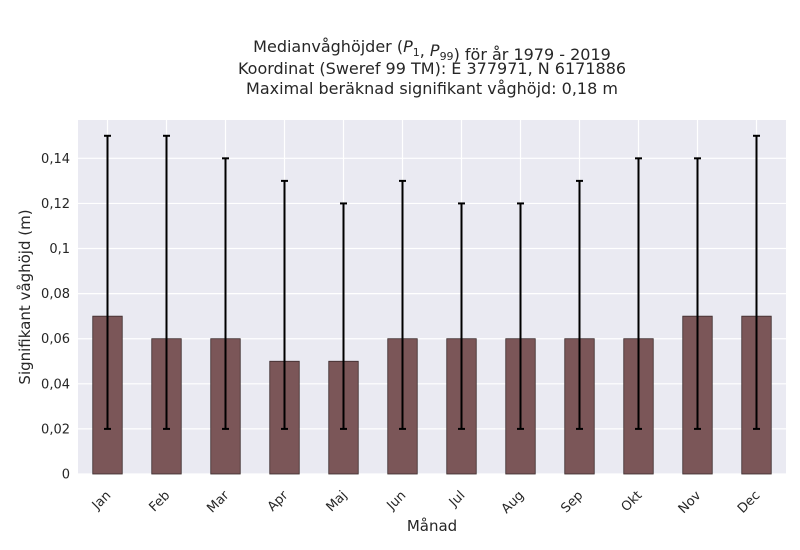 The height and width of the screenshot is (550, 800). Describe the element at coordinates (166, 282) in the screenshot. I see `error-bar-feb` at that location.